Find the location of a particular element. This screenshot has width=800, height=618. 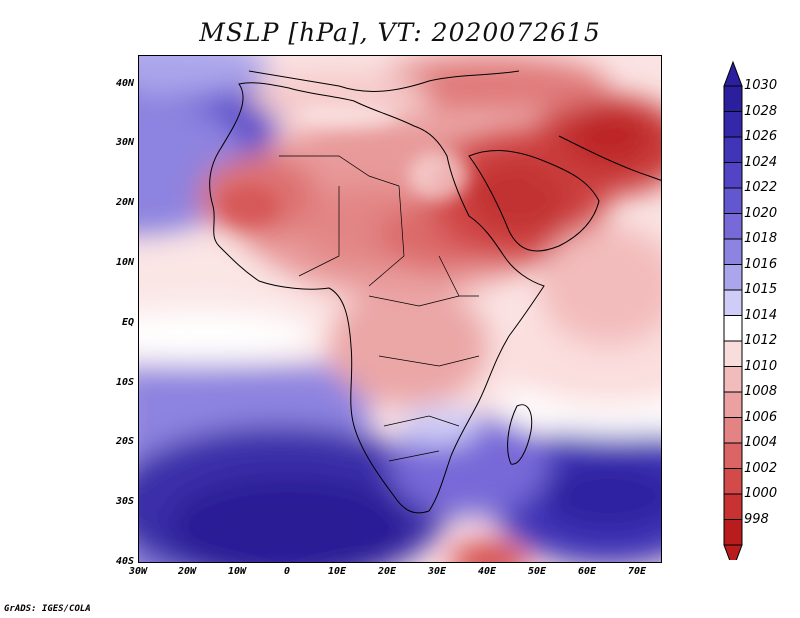

colorbar-label: 1024 is located at coordinates (761, 162).